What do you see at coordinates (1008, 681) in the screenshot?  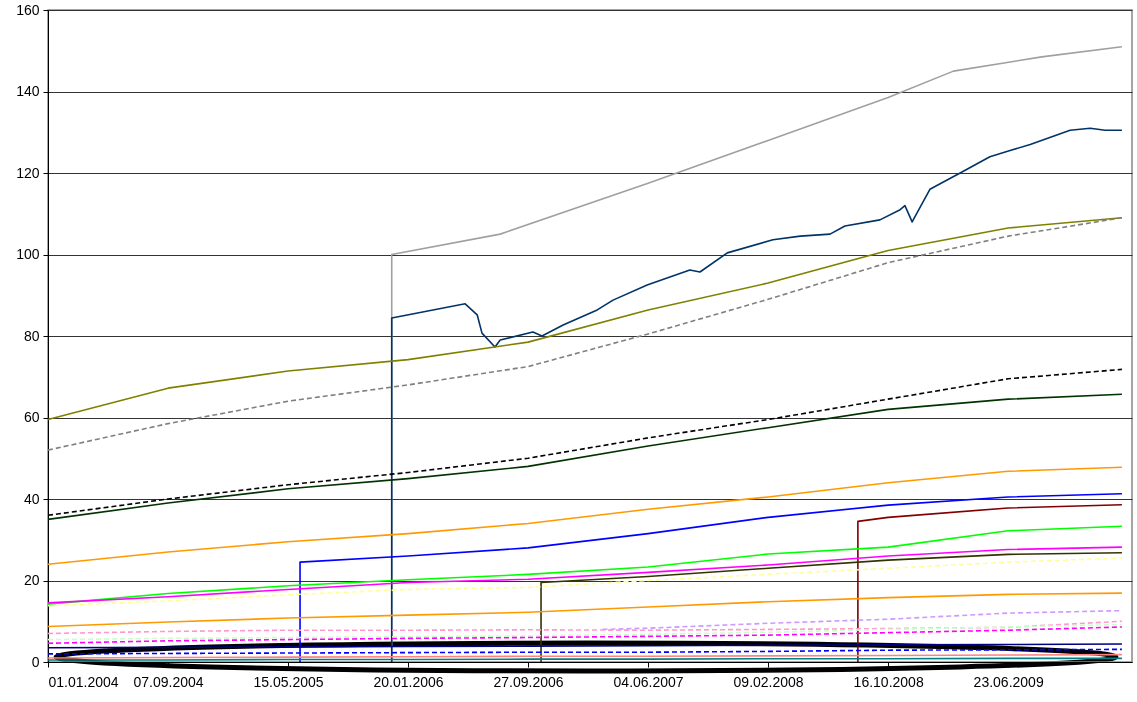 I see `x-tick-label: 23.06.2009` at bounding box center [1008, 681].